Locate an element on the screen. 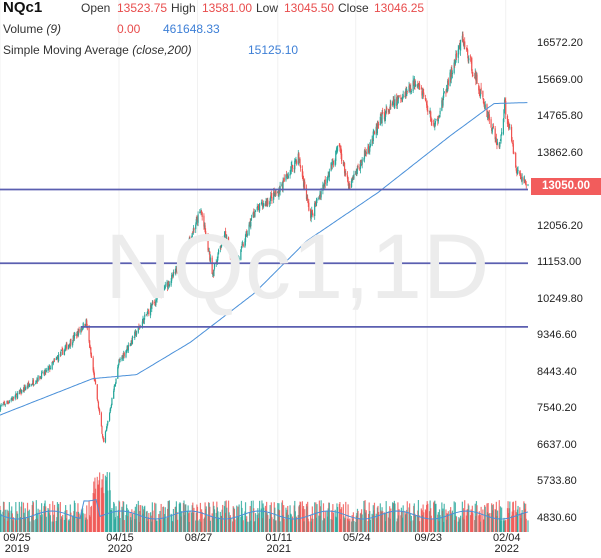  sma-label: Simple Moving Average (close,200) is located at coordinates (97, 50).